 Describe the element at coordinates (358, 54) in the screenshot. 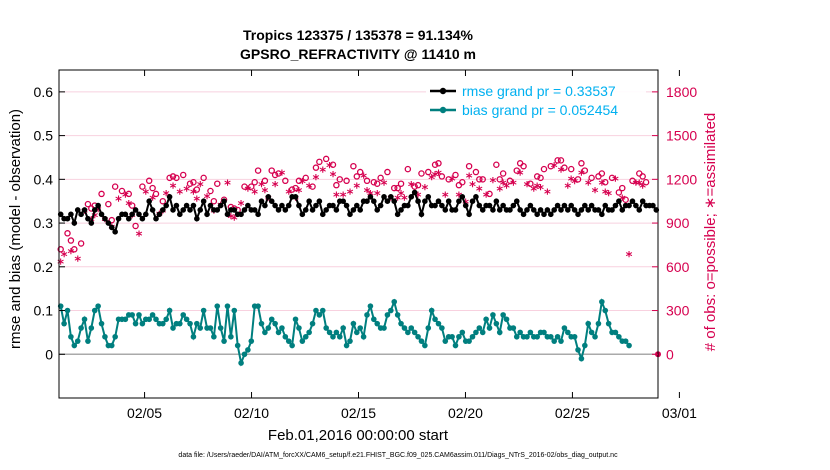

I see `chart-title-line2: GPSRO_REFRACTIVITY @ 11410 m` at that location.